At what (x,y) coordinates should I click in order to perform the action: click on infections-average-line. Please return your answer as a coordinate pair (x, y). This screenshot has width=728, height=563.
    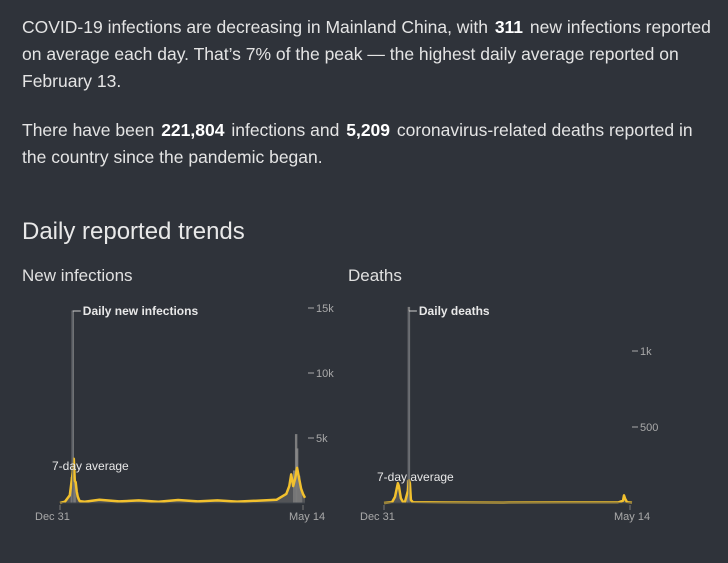
    Looking at the image, I should click on (183, 481).